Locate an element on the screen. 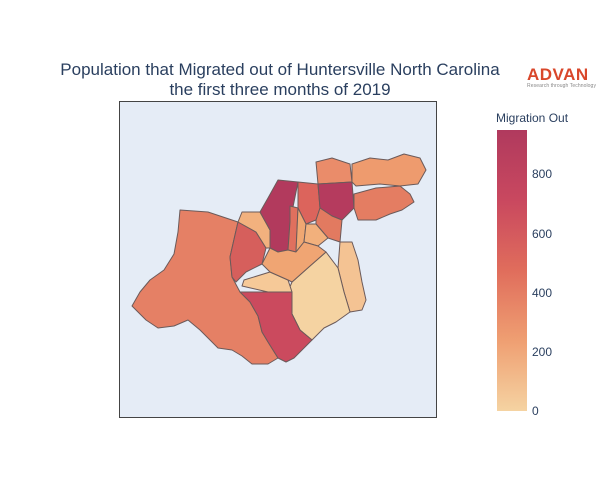 The width and height of the screenshot is (600, 500). chart-title-line-2: the first three months of 2019 is located at coordinates (280, 89).